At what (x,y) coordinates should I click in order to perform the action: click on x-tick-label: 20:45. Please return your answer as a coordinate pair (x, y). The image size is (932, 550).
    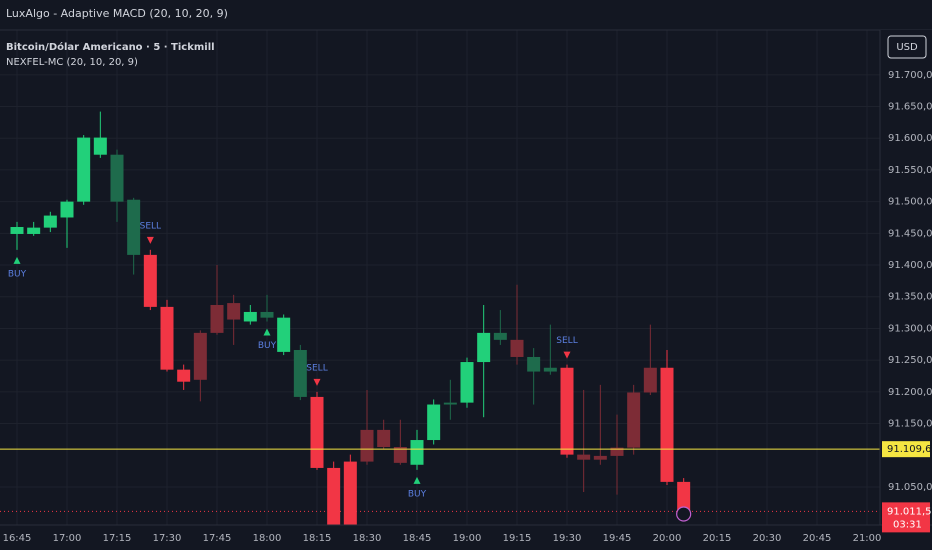
    Looking at the image, I should click on (817, 538).